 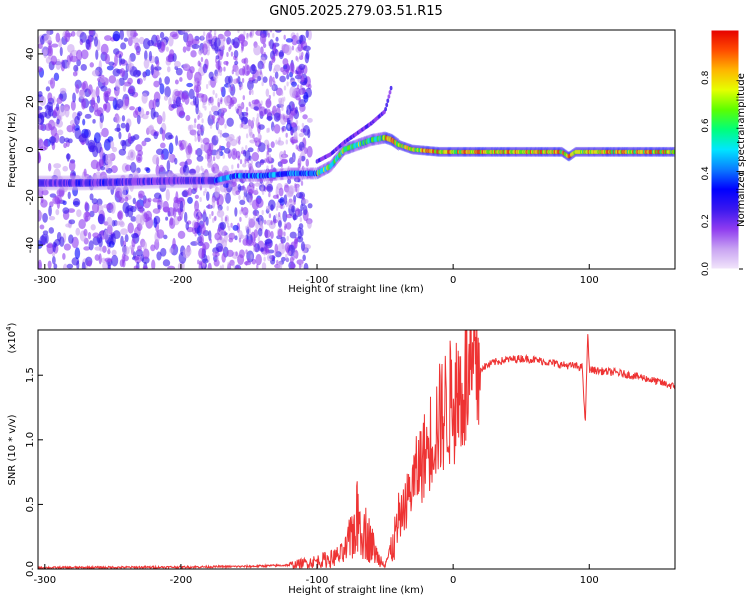 I want to click on y-tick-label: 0.5, so click(x=30, y=504).